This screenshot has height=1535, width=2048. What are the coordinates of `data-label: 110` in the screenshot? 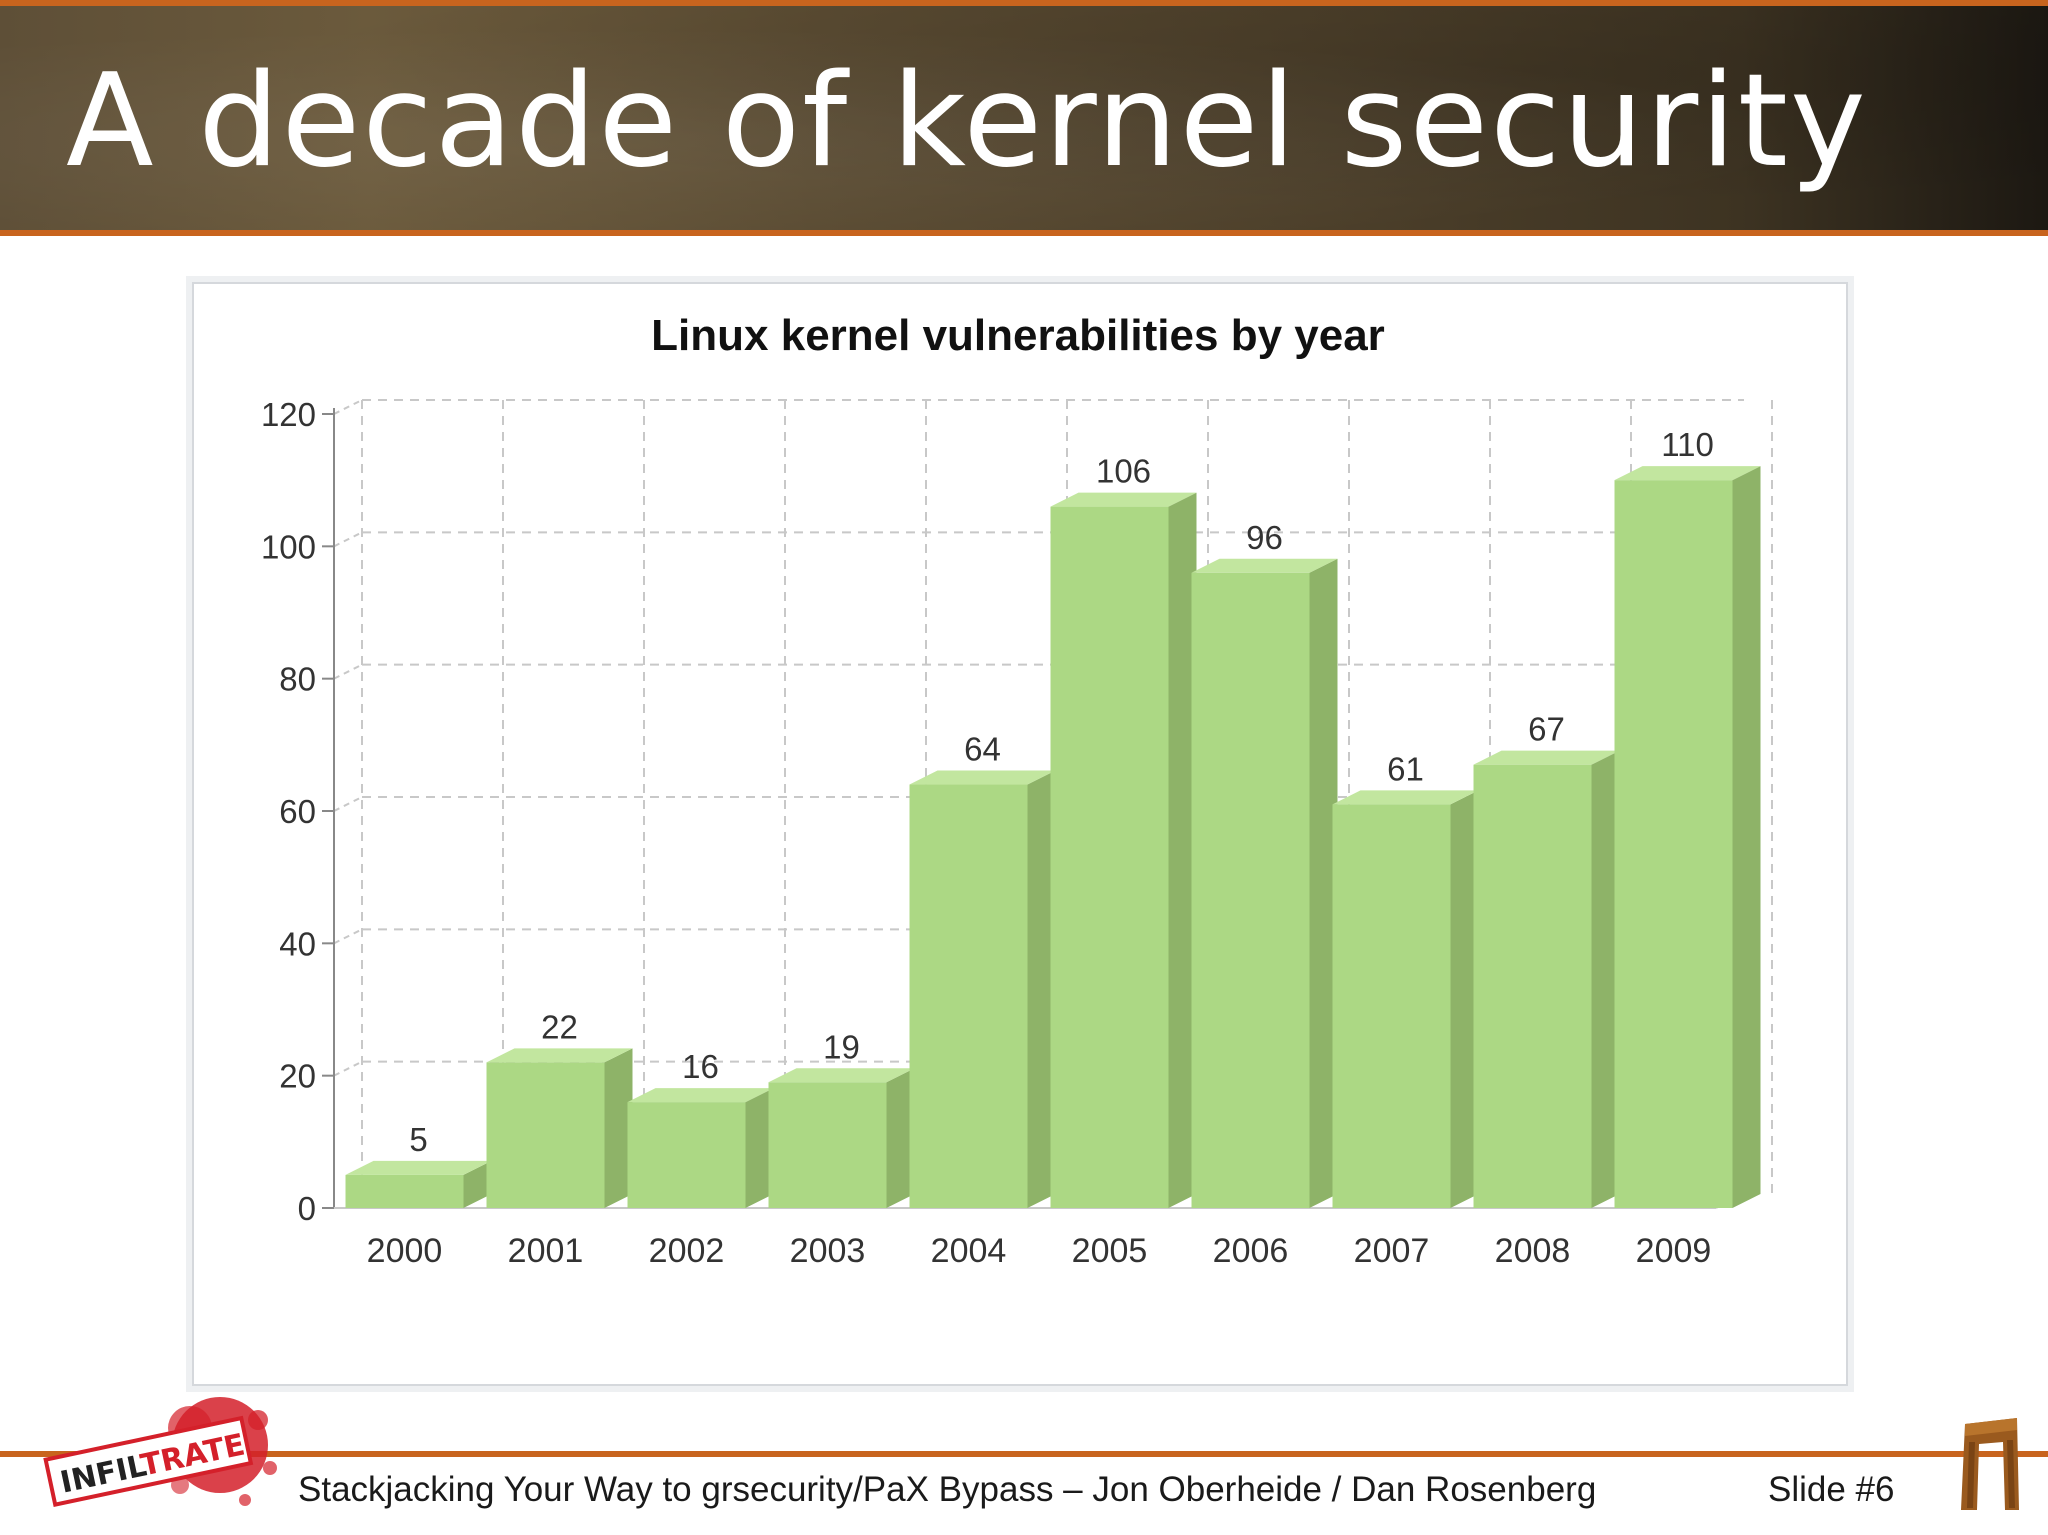 It's located at (1687, 444).